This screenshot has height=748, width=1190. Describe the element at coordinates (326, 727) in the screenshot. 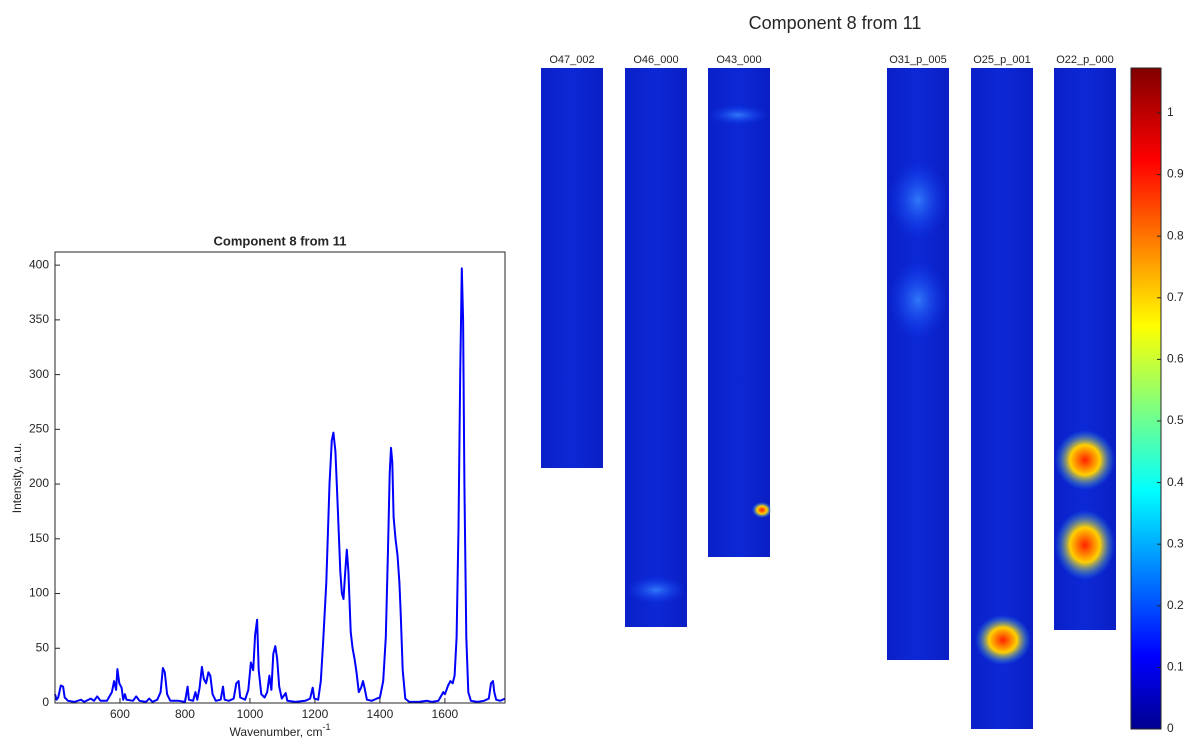

I see `x-label-sup: -1` at that location.